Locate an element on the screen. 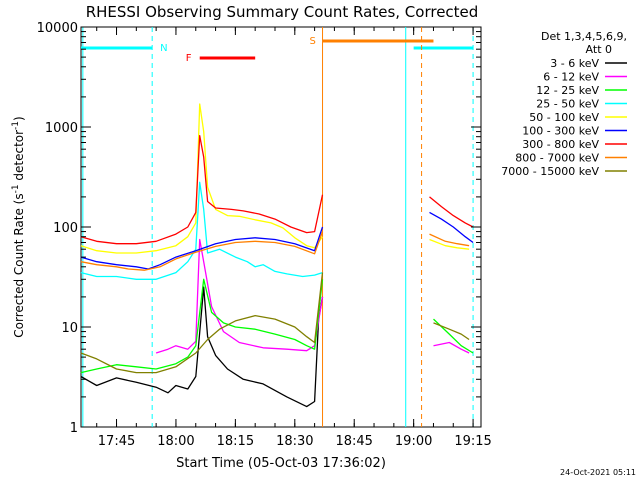  legend-label-7: 800 - 7000 keV is located at coordinates (557, 158).